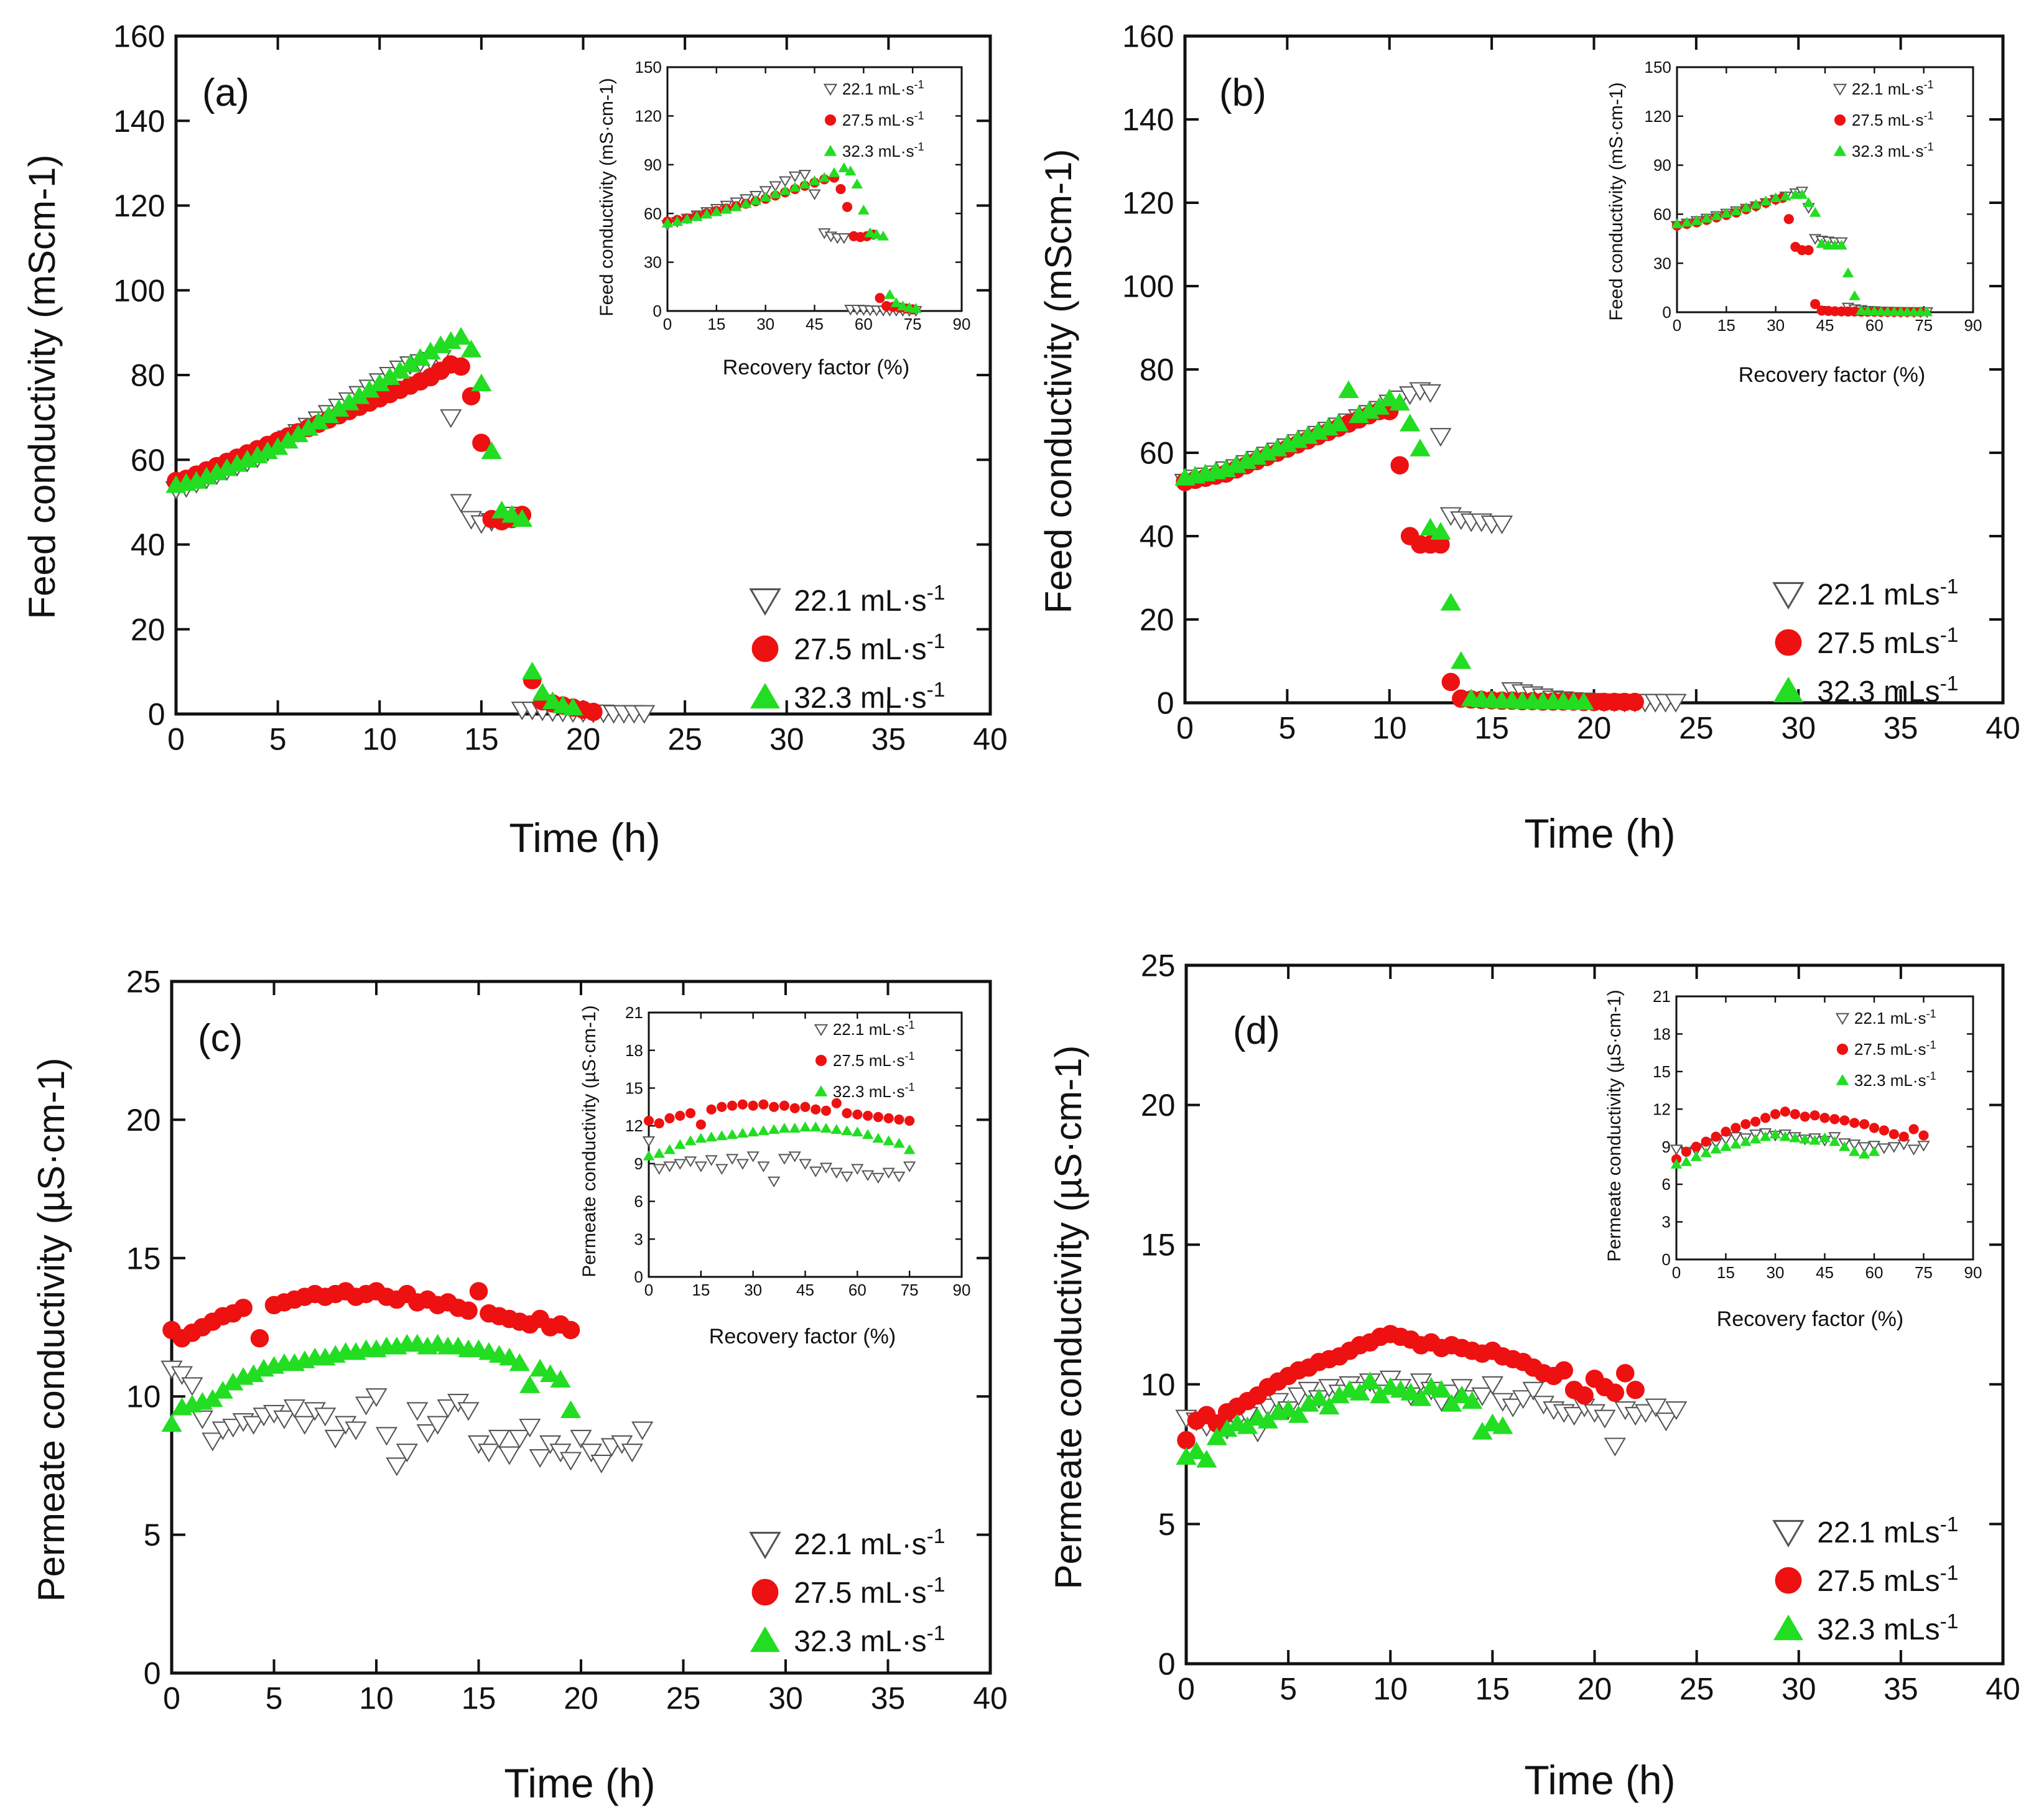  What do you see at coordinates (1696, 728) in the screenshot?
I see `panel-b-xtick-label: 25` at bounding box center [1696, 728].